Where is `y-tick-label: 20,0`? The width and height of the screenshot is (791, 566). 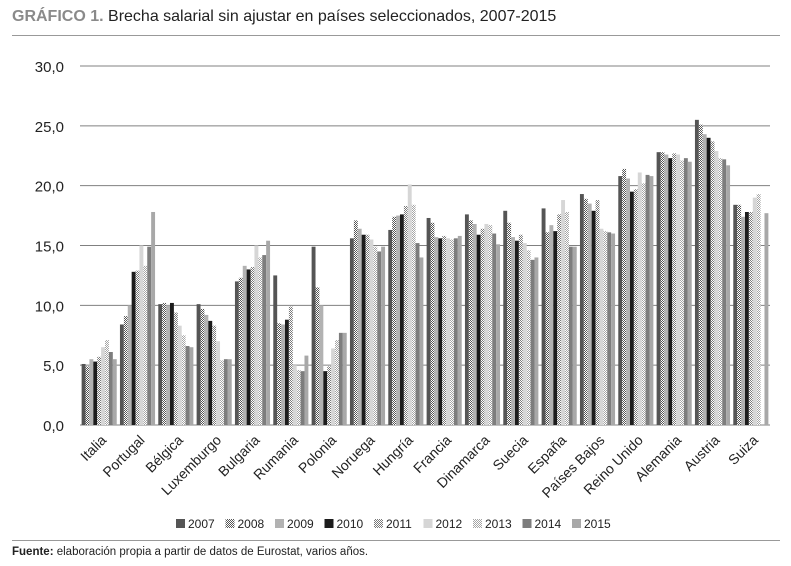
y-tick-label: 20,0 is located at coordinates (49, 187).